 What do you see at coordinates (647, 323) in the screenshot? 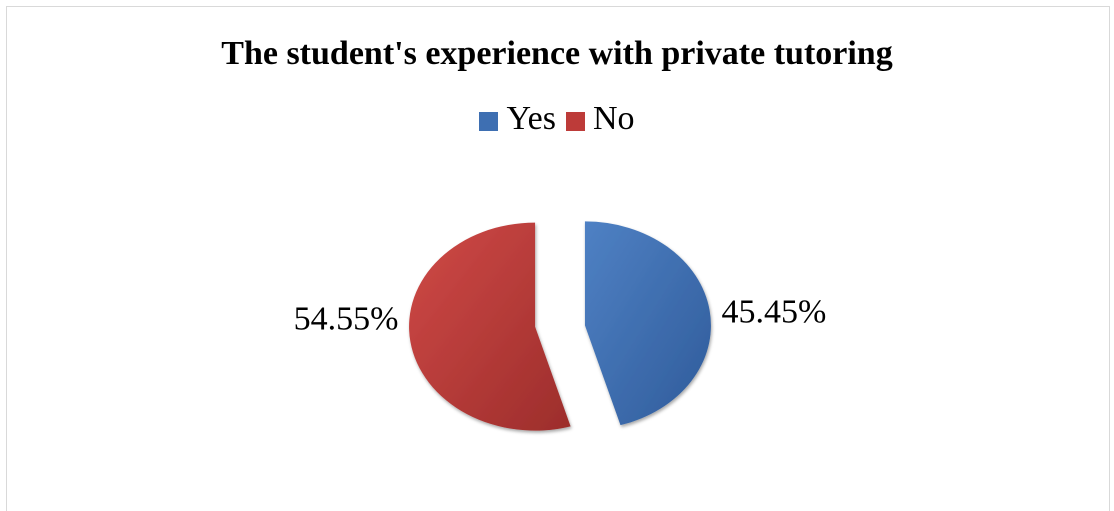
I see `pie-slice-yes` at bounding box center [647, 323].